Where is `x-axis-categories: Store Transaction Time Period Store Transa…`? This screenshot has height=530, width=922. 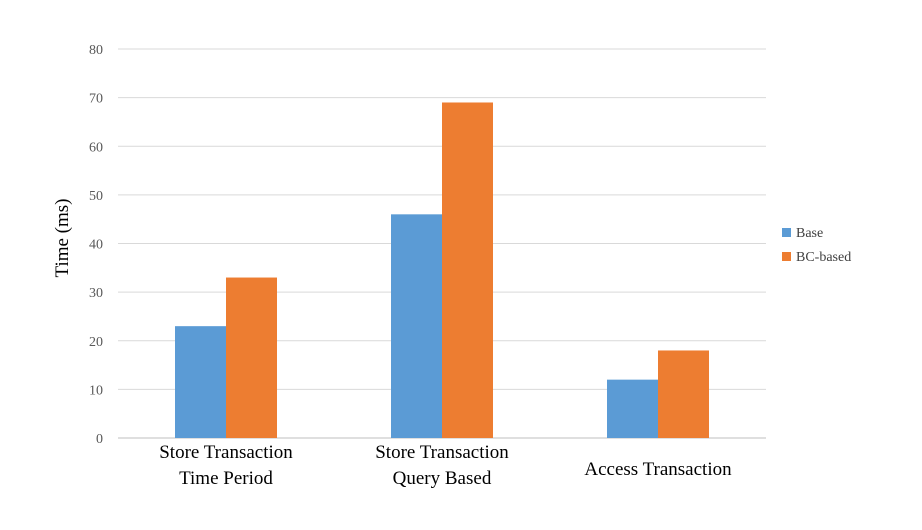
x-axis-categories: Store Transaction Time Period Store Transa… is located at coordinates (445, 465).